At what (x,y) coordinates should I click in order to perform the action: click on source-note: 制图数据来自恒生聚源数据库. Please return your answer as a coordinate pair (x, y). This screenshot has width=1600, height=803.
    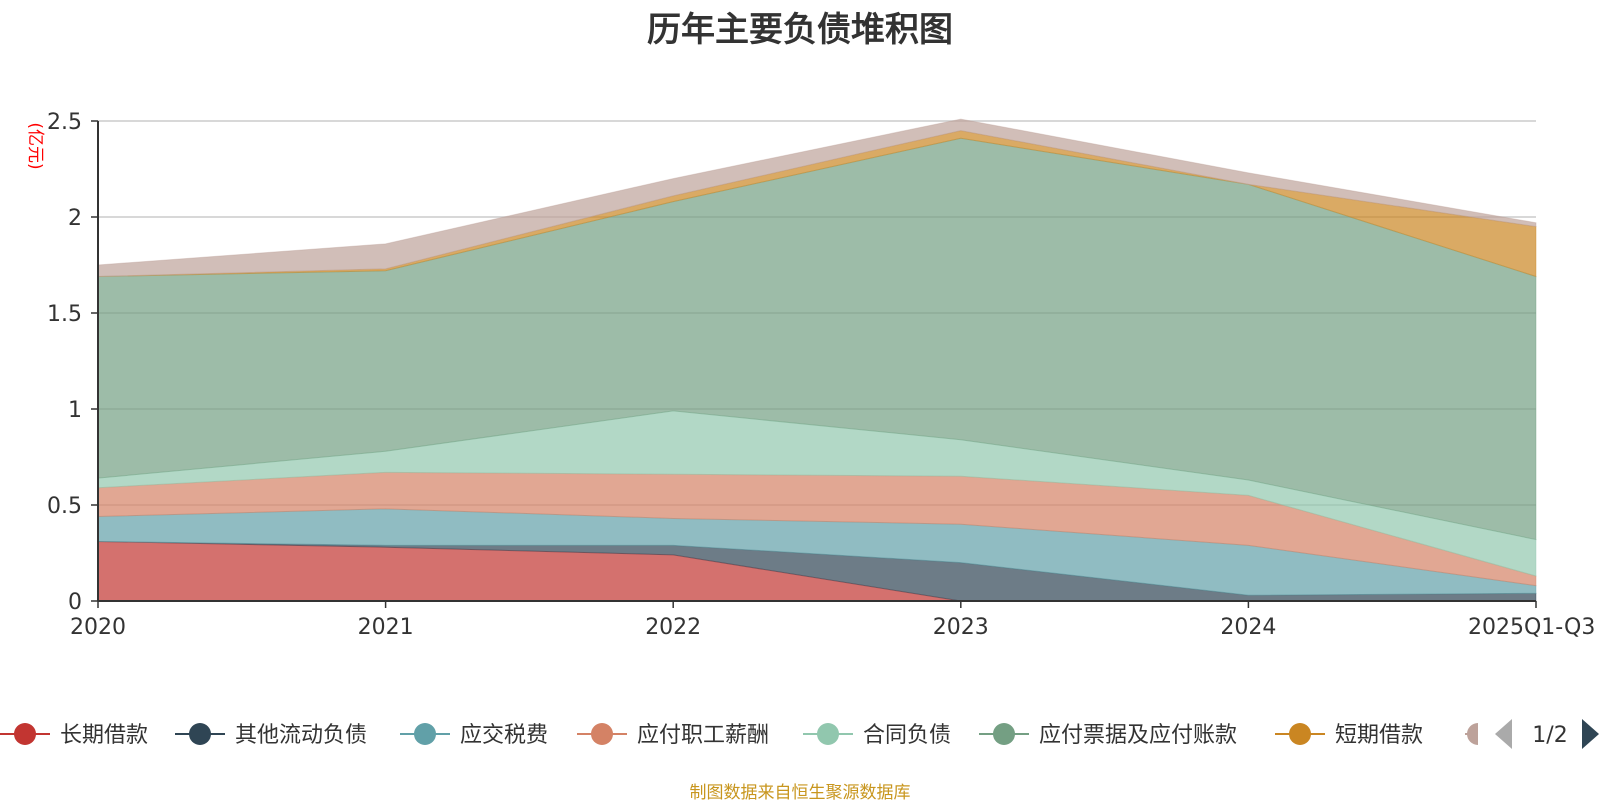
    Looking at the image, I should click on (800, 793).